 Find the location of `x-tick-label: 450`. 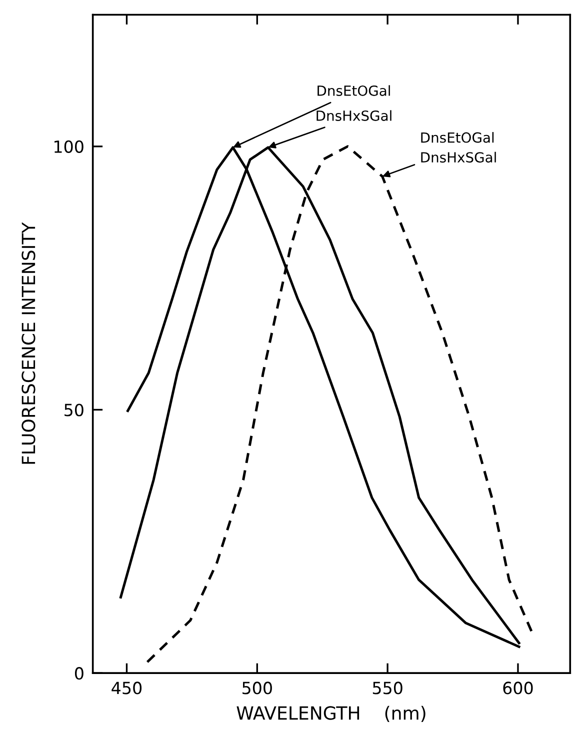

x-tick-label: 450 is located at coordinates (127, 688).